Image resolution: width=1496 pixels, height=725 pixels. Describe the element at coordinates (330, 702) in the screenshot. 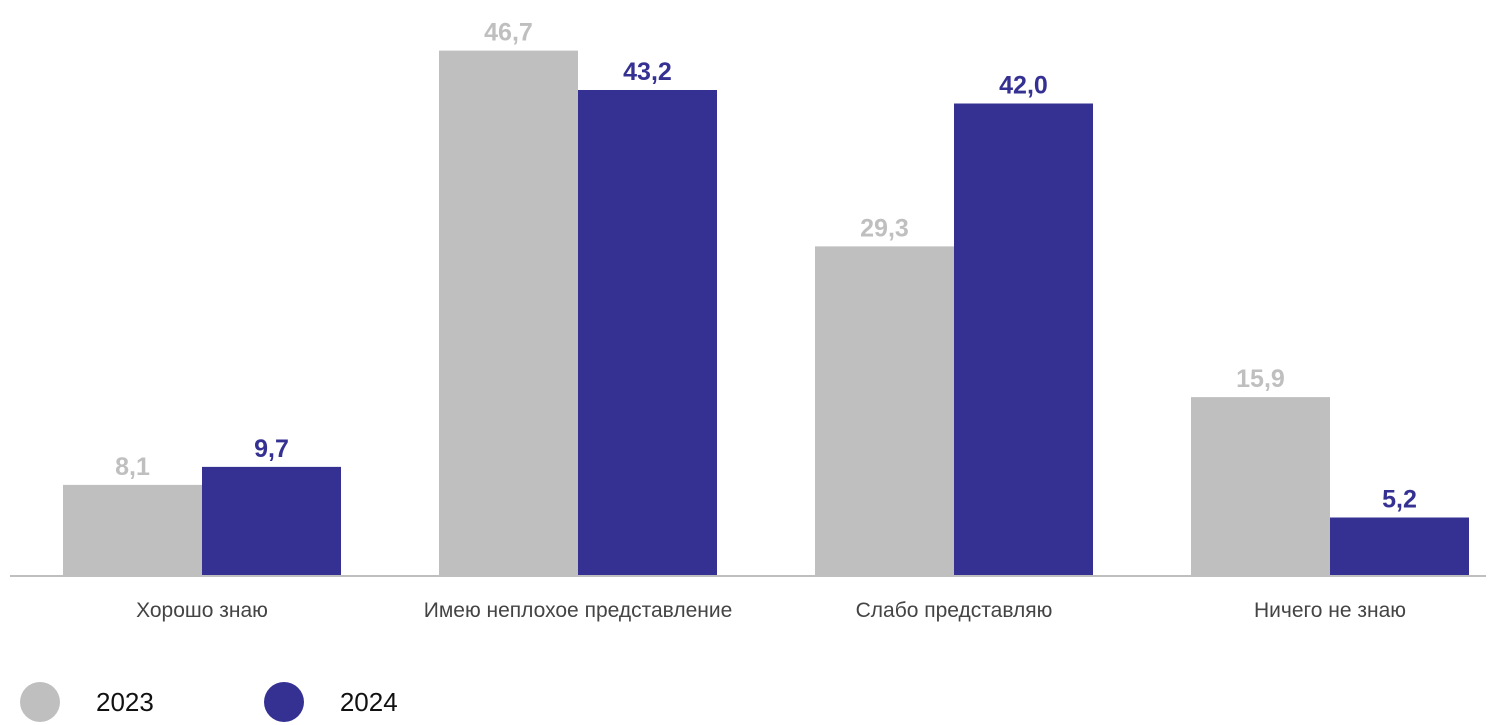

I see `legend-item-2024: 2024` at that location.